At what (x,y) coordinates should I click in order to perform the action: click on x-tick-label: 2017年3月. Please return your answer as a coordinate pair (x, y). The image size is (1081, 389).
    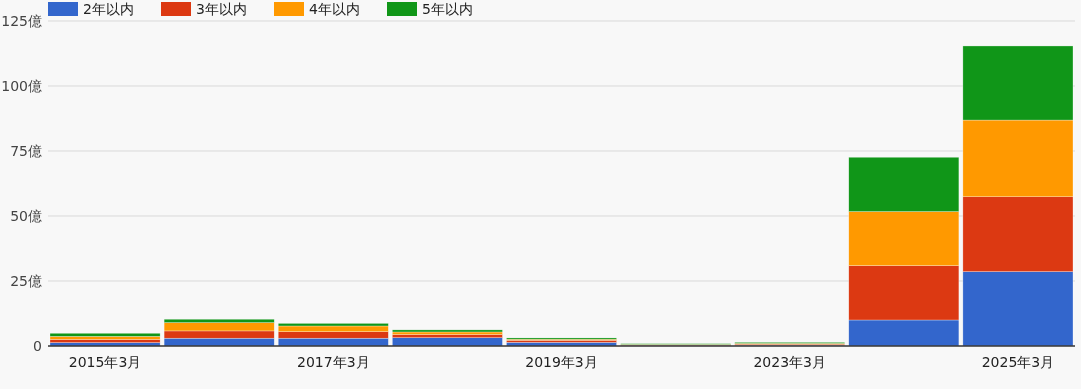
    Looking at the image, I should click on (333, 362).